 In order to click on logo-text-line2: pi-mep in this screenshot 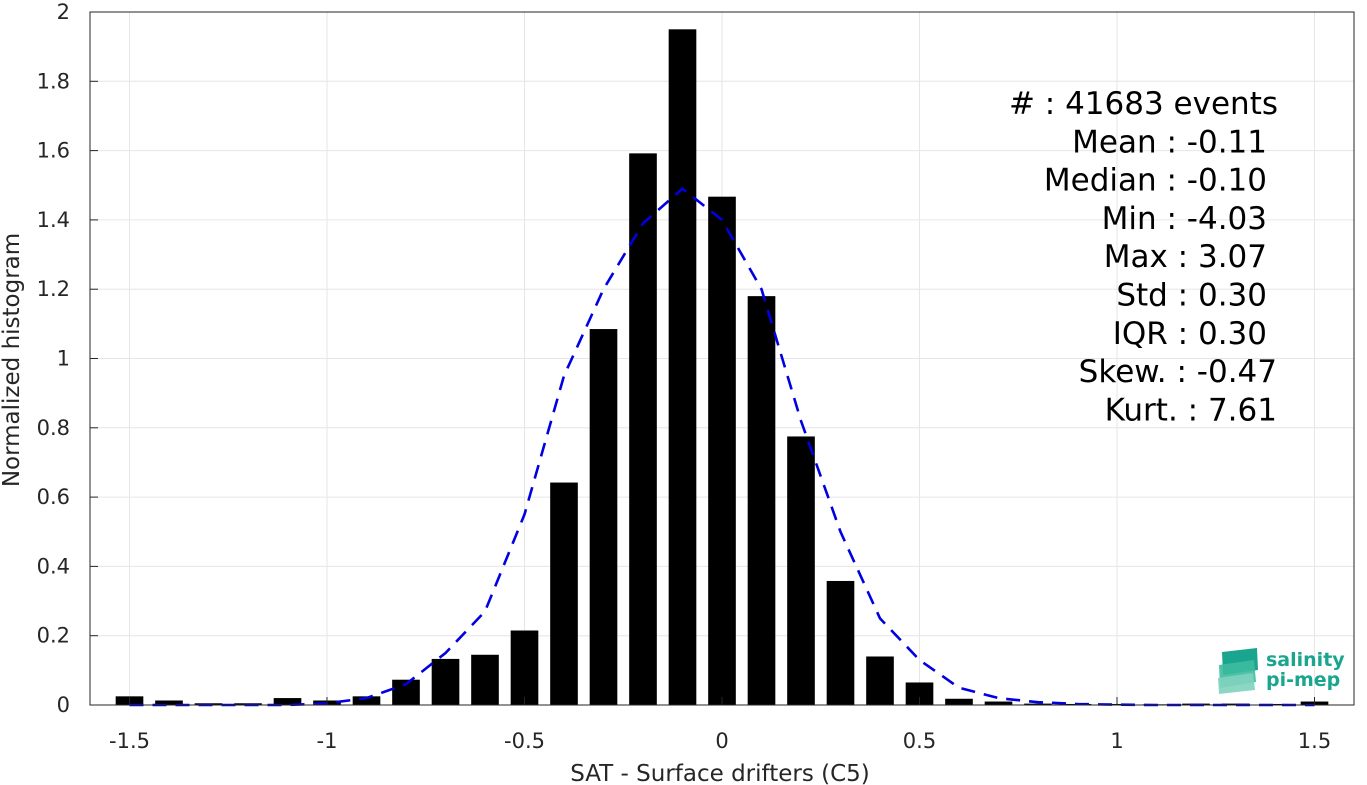, I will do `click(1303, 680)`.